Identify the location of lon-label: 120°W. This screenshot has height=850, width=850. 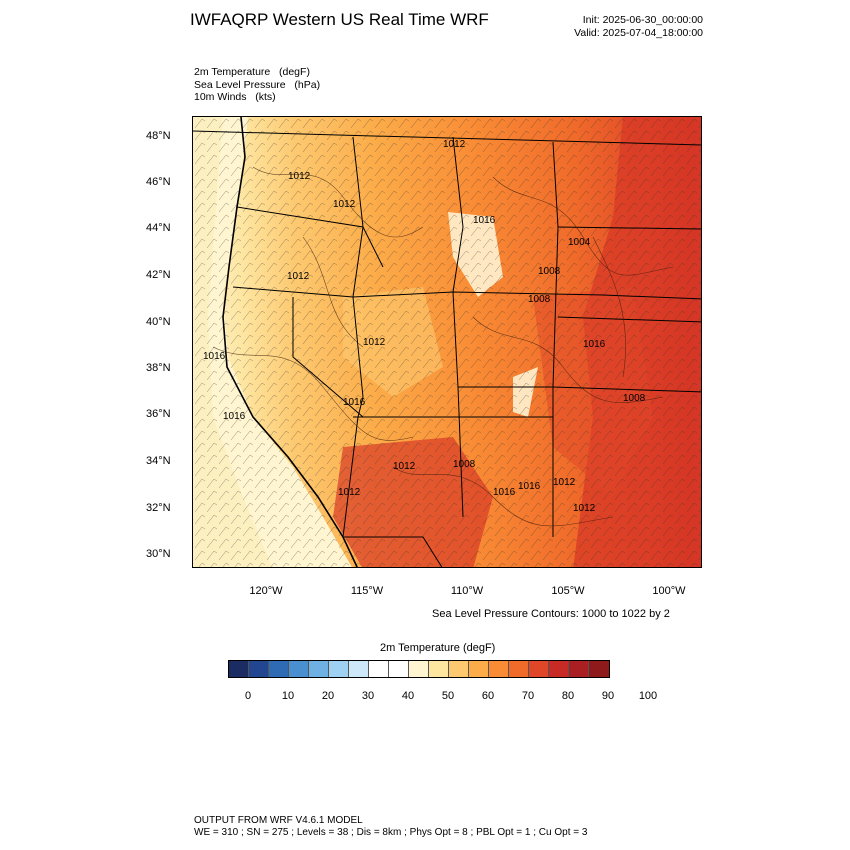
(266, 591).